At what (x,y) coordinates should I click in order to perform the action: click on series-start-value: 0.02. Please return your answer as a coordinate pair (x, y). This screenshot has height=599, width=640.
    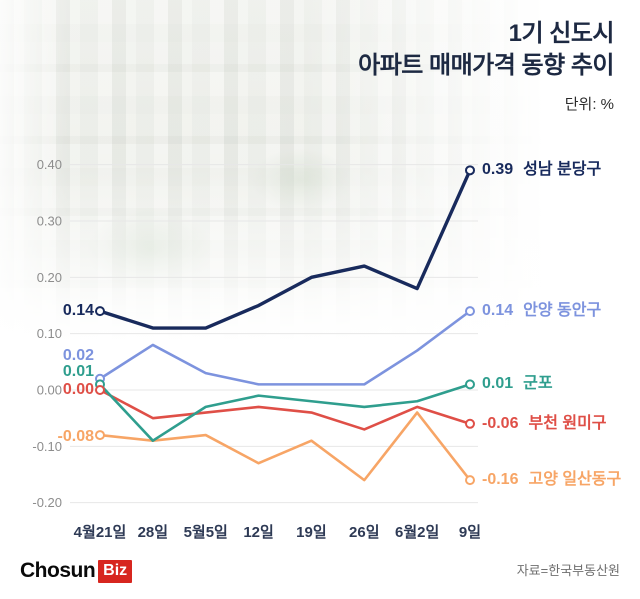
    Looking at the image, I should click on (78, 355).